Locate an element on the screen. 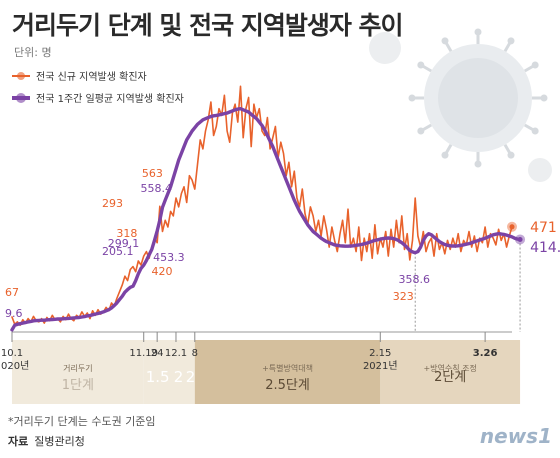 This screenshot has height=458, width=560. x-tick-sublabel: 2021년 is located at coordinates (380, 366).